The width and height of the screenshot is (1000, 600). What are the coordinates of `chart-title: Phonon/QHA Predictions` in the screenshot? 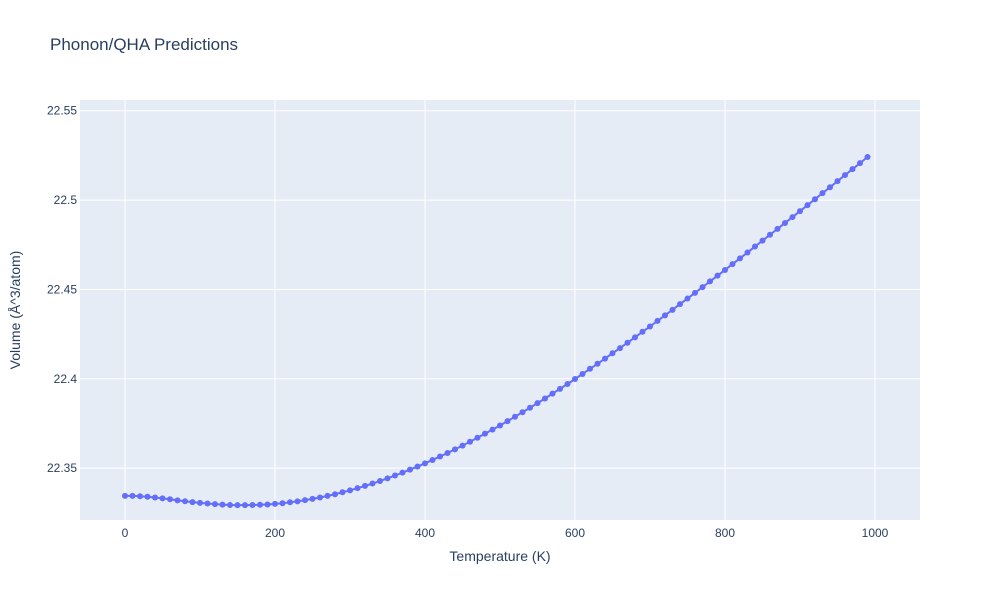 It's located at (144, 44).